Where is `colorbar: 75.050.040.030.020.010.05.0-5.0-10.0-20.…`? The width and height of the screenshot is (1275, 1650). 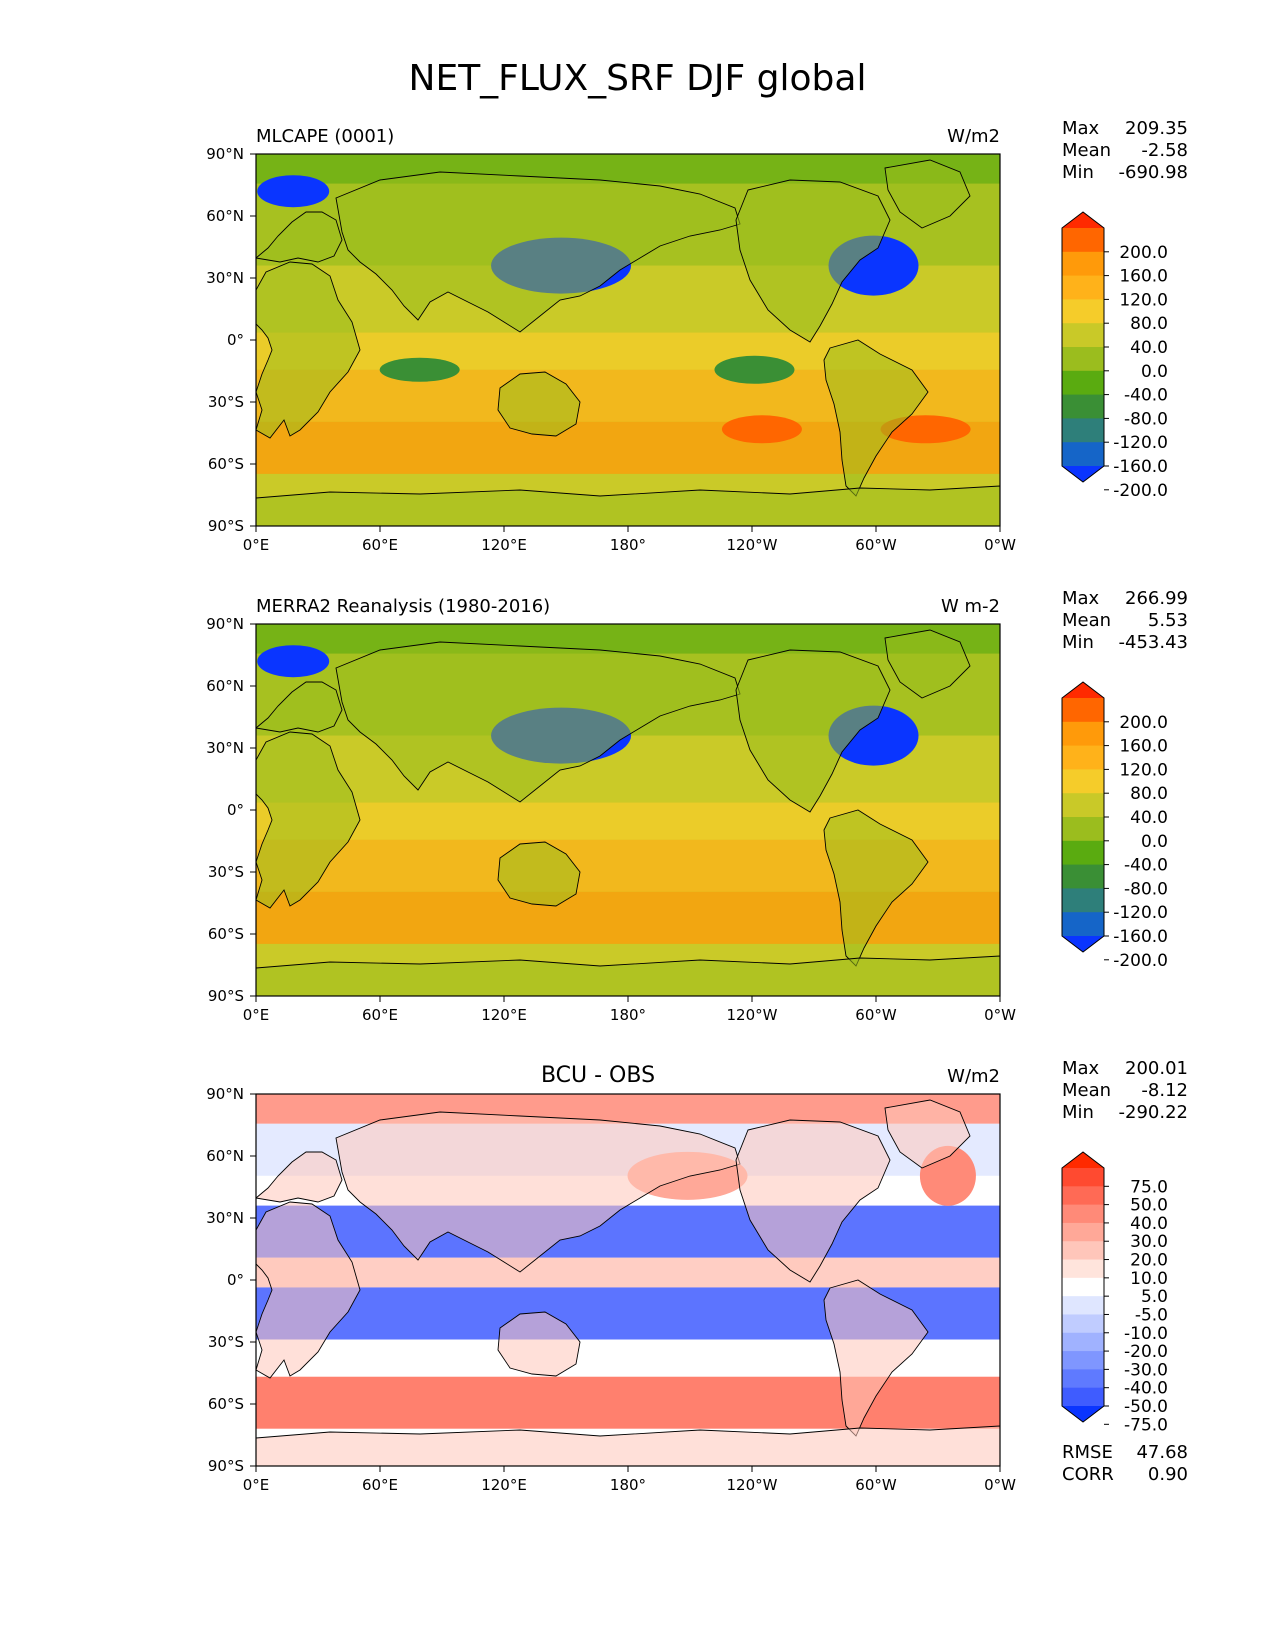
colorbar: 75.050.040.030.020.010.05.0-5.0-10.0-20.… is located at coordinates (1114, 1293).